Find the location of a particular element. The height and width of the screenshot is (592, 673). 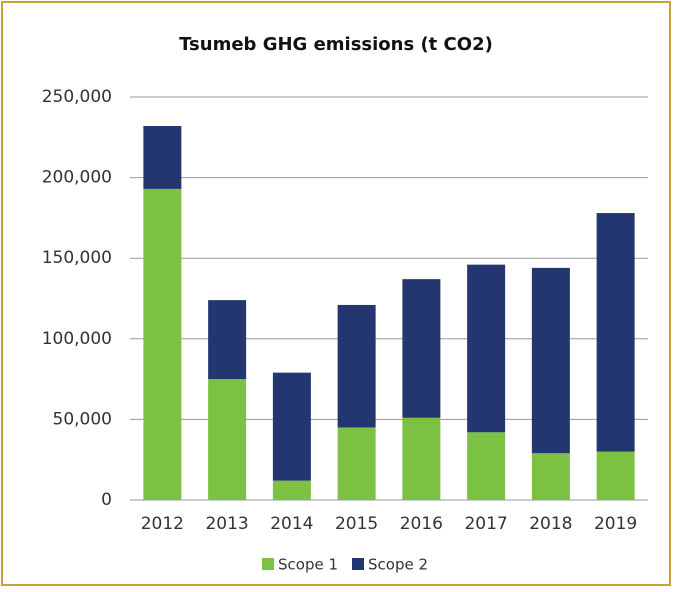

x-tick-label: 2015 is located at coordinates (356, 524).